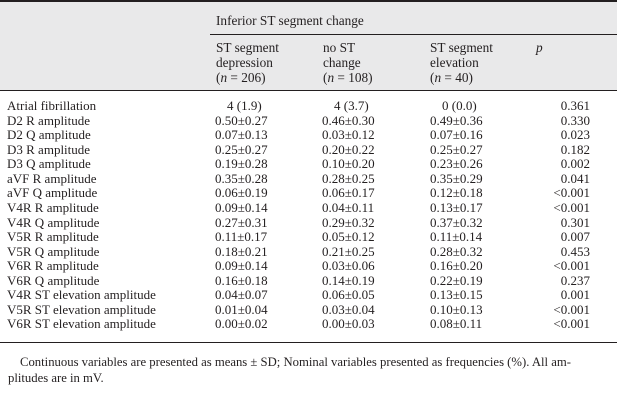 Image resolution: width=617 pixels, height=405 pixels. I want to click on cell-no-change: 0.03±0.12, so click(348, 135).